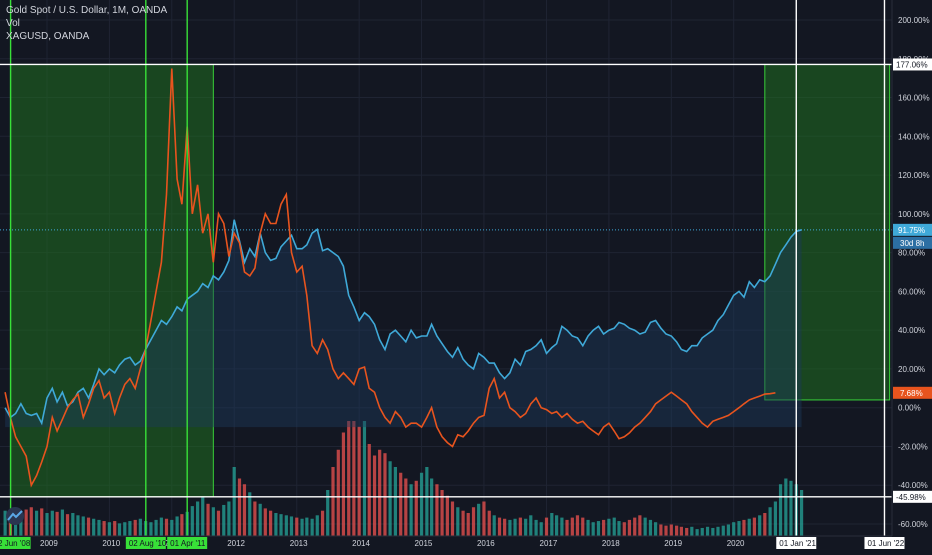 This screenshot has width=932, height=555. Describe the element at coordinates (914, 20) in the screenshot. I see `price-tick-label: 200.00%` at that location.